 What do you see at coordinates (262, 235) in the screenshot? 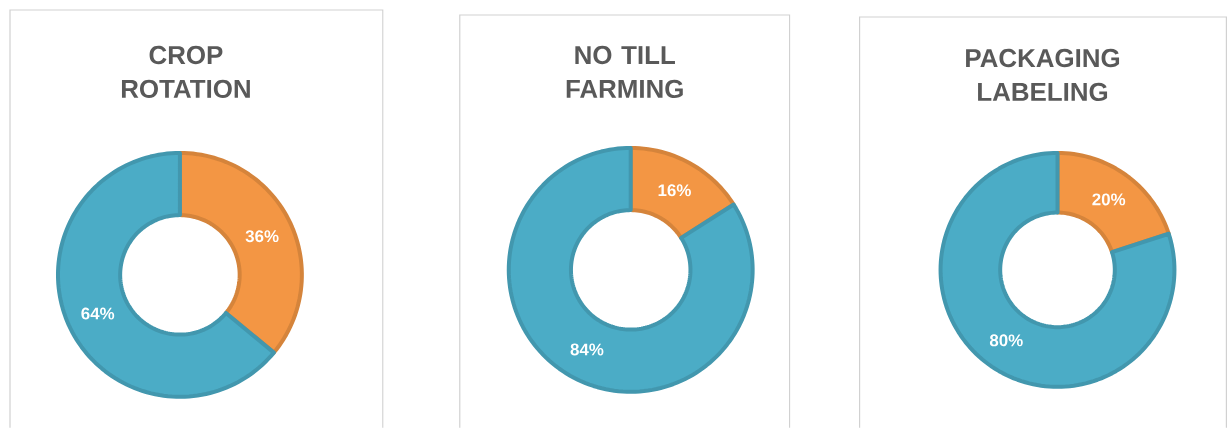
I see `data-label: 36%` at bounding box center [262, 235].